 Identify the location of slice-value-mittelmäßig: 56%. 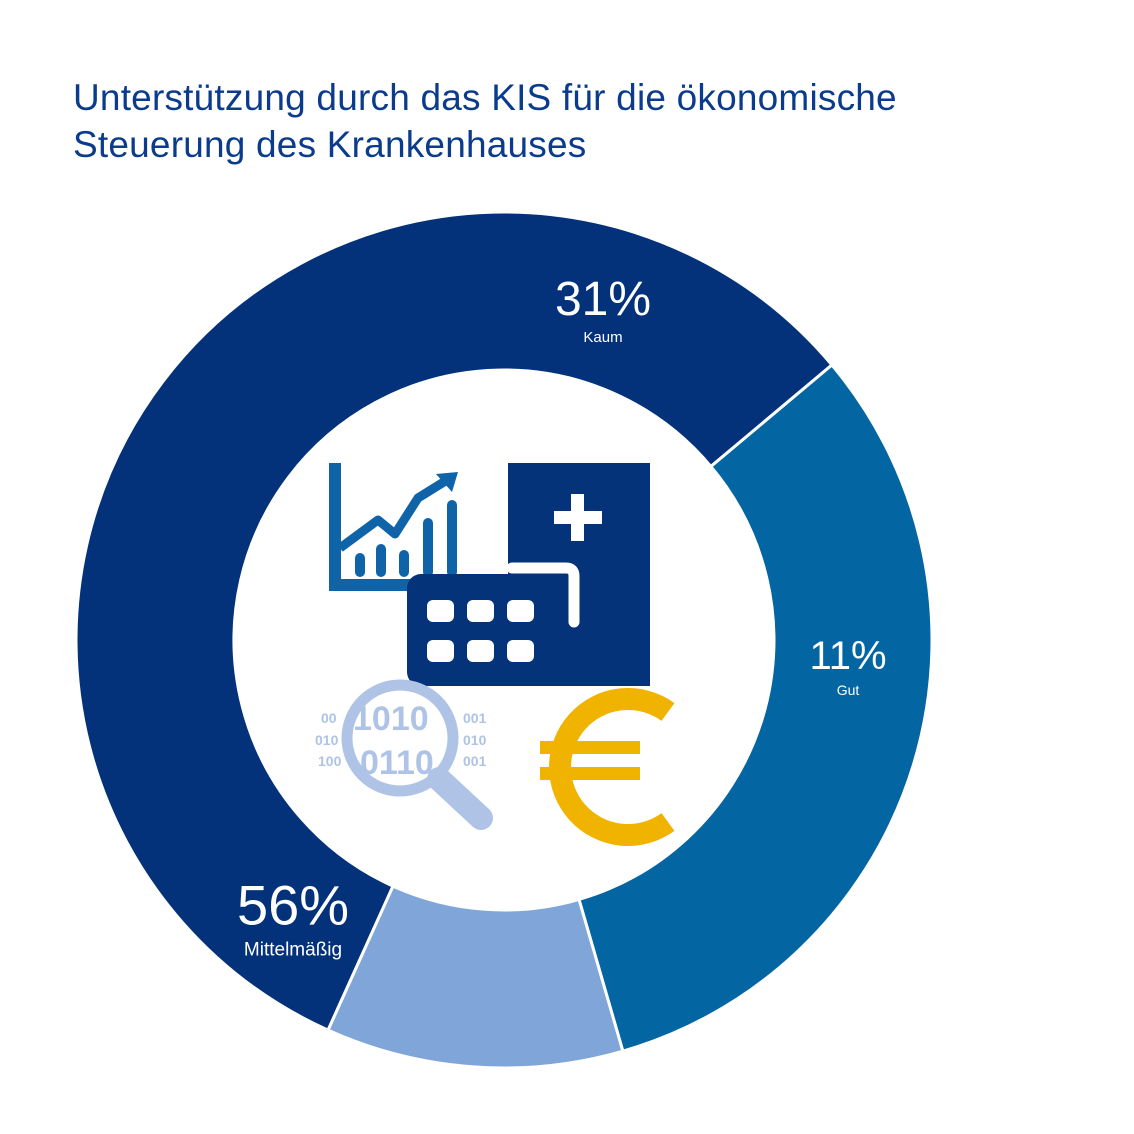
(293, 905).